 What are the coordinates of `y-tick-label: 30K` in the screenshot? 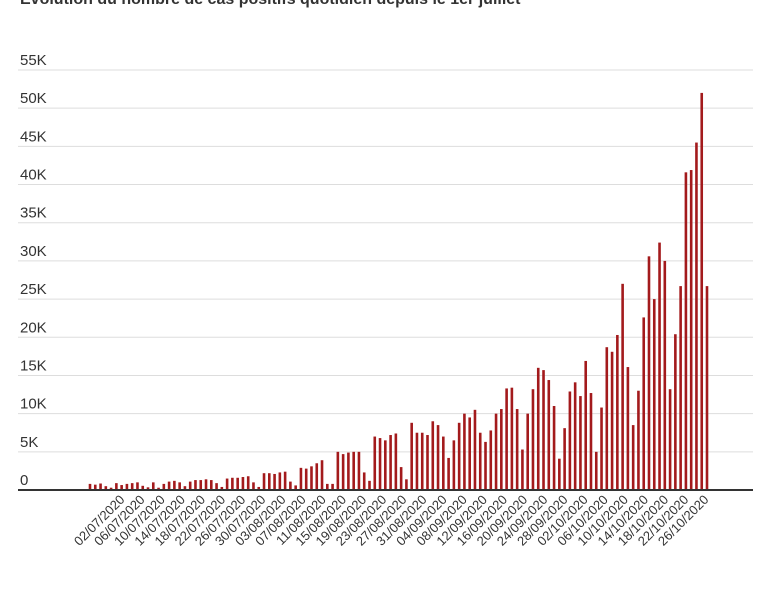 It's located at (33, 251).